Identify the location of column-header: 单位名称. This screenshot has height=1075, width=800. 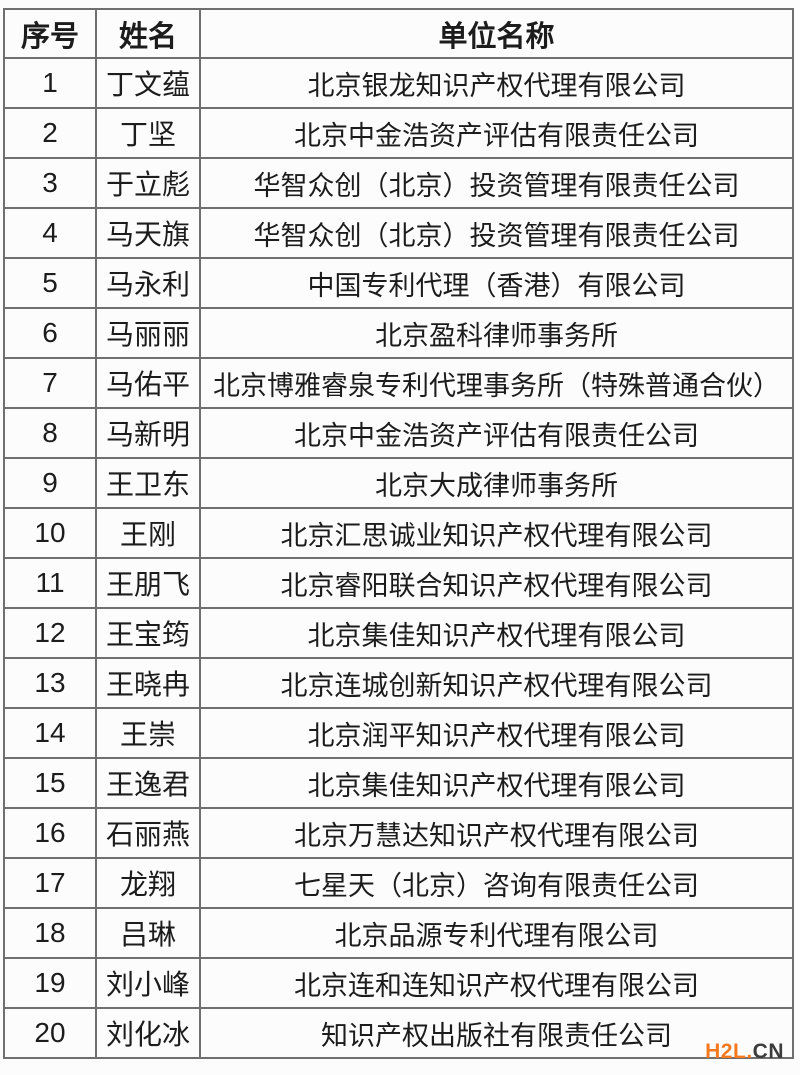
(496, 33).